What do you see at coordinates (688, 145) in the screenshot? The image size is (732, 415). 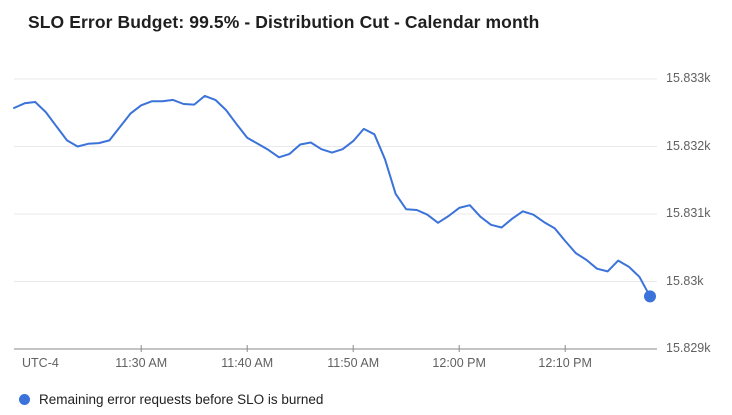 I see `y-axis-tick-label: 15.832k` at bounding box center [688, 145].